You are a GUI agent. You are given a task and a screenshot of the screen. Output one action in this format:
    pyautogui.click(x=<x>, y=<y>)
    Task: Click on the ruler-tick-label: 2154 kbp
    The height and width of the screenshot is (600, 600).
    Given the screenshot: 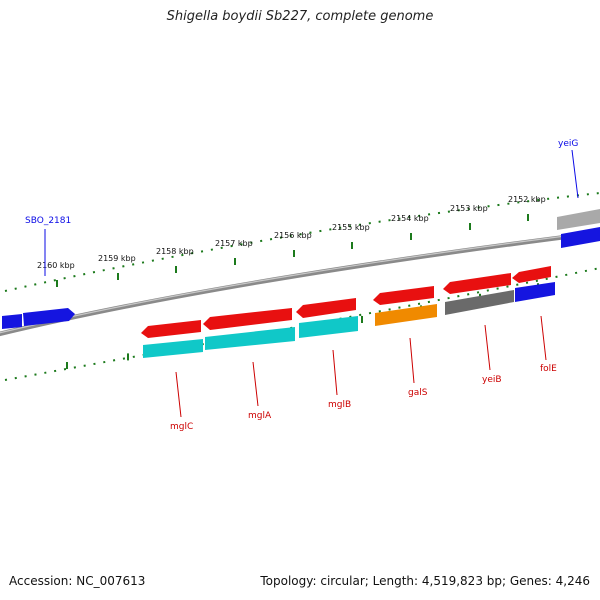 What is the action you would take?
    pyautogui.click(x=410, y=218)
    